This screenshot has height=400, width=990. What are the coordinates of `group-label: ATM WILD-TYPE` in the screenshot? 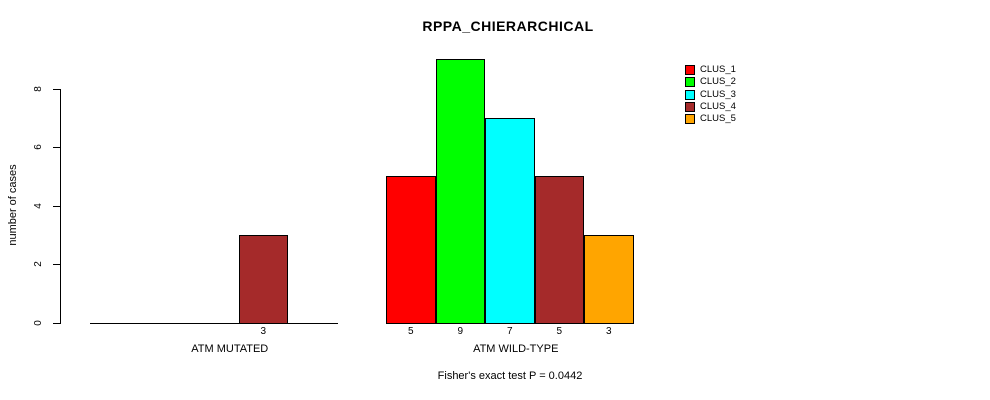 It's located at (516, 349).